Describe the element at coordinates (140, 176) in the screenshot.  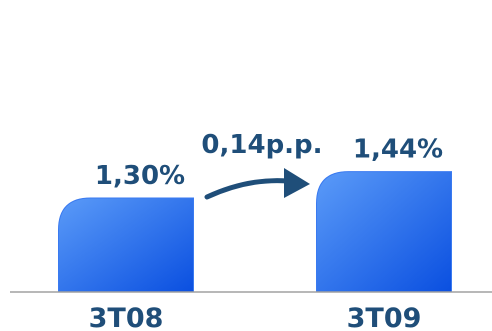
I see `value-label-3t08: 1,30%` at that location.